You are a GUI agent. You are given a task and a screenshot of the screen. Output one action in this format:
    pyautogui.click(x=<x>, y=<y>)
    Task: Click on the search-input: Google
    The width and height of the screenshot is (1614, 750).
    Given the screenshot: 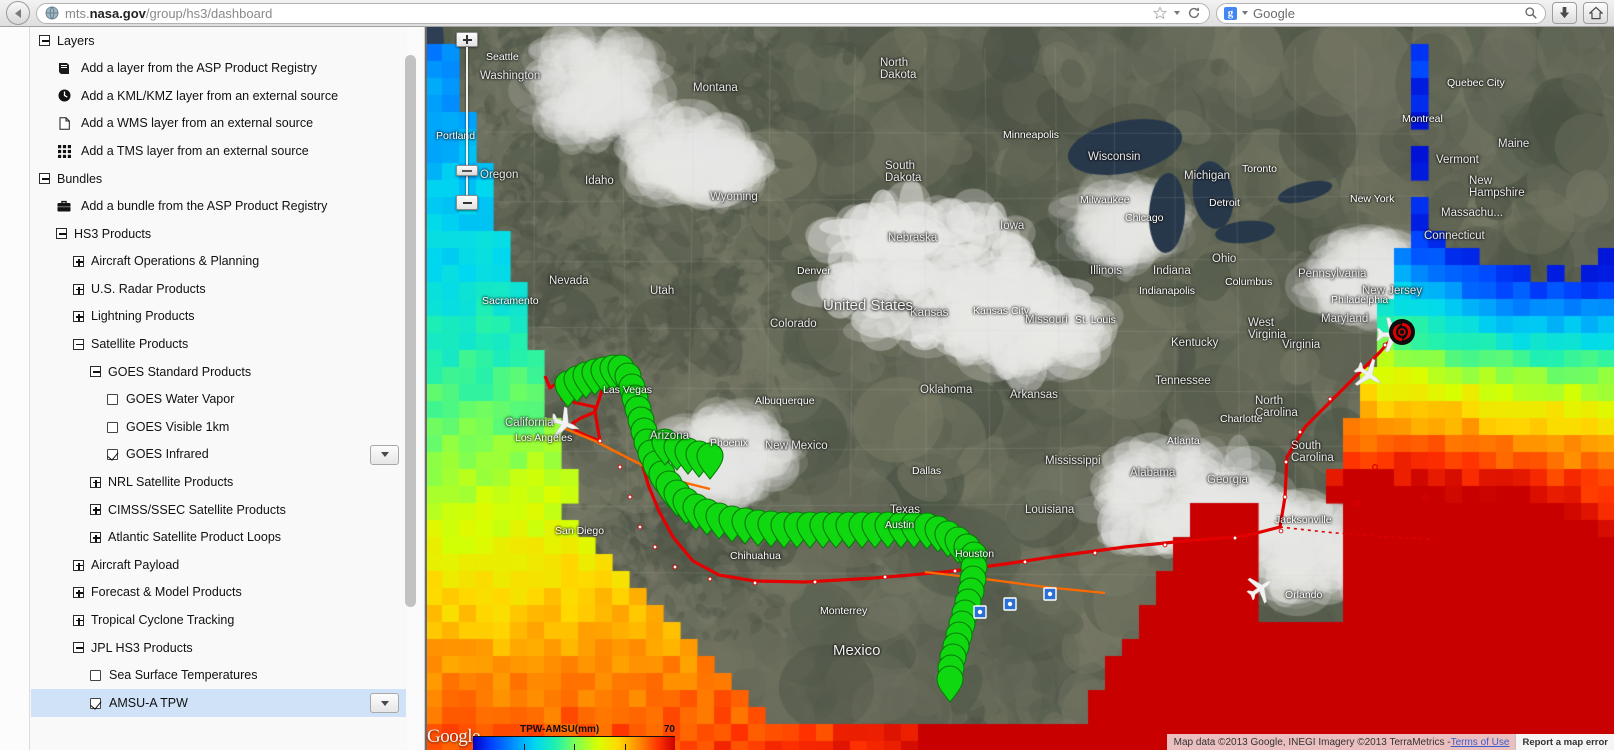 What is the action you would take?
    pyautogui.click(x=1274, y=13)
    